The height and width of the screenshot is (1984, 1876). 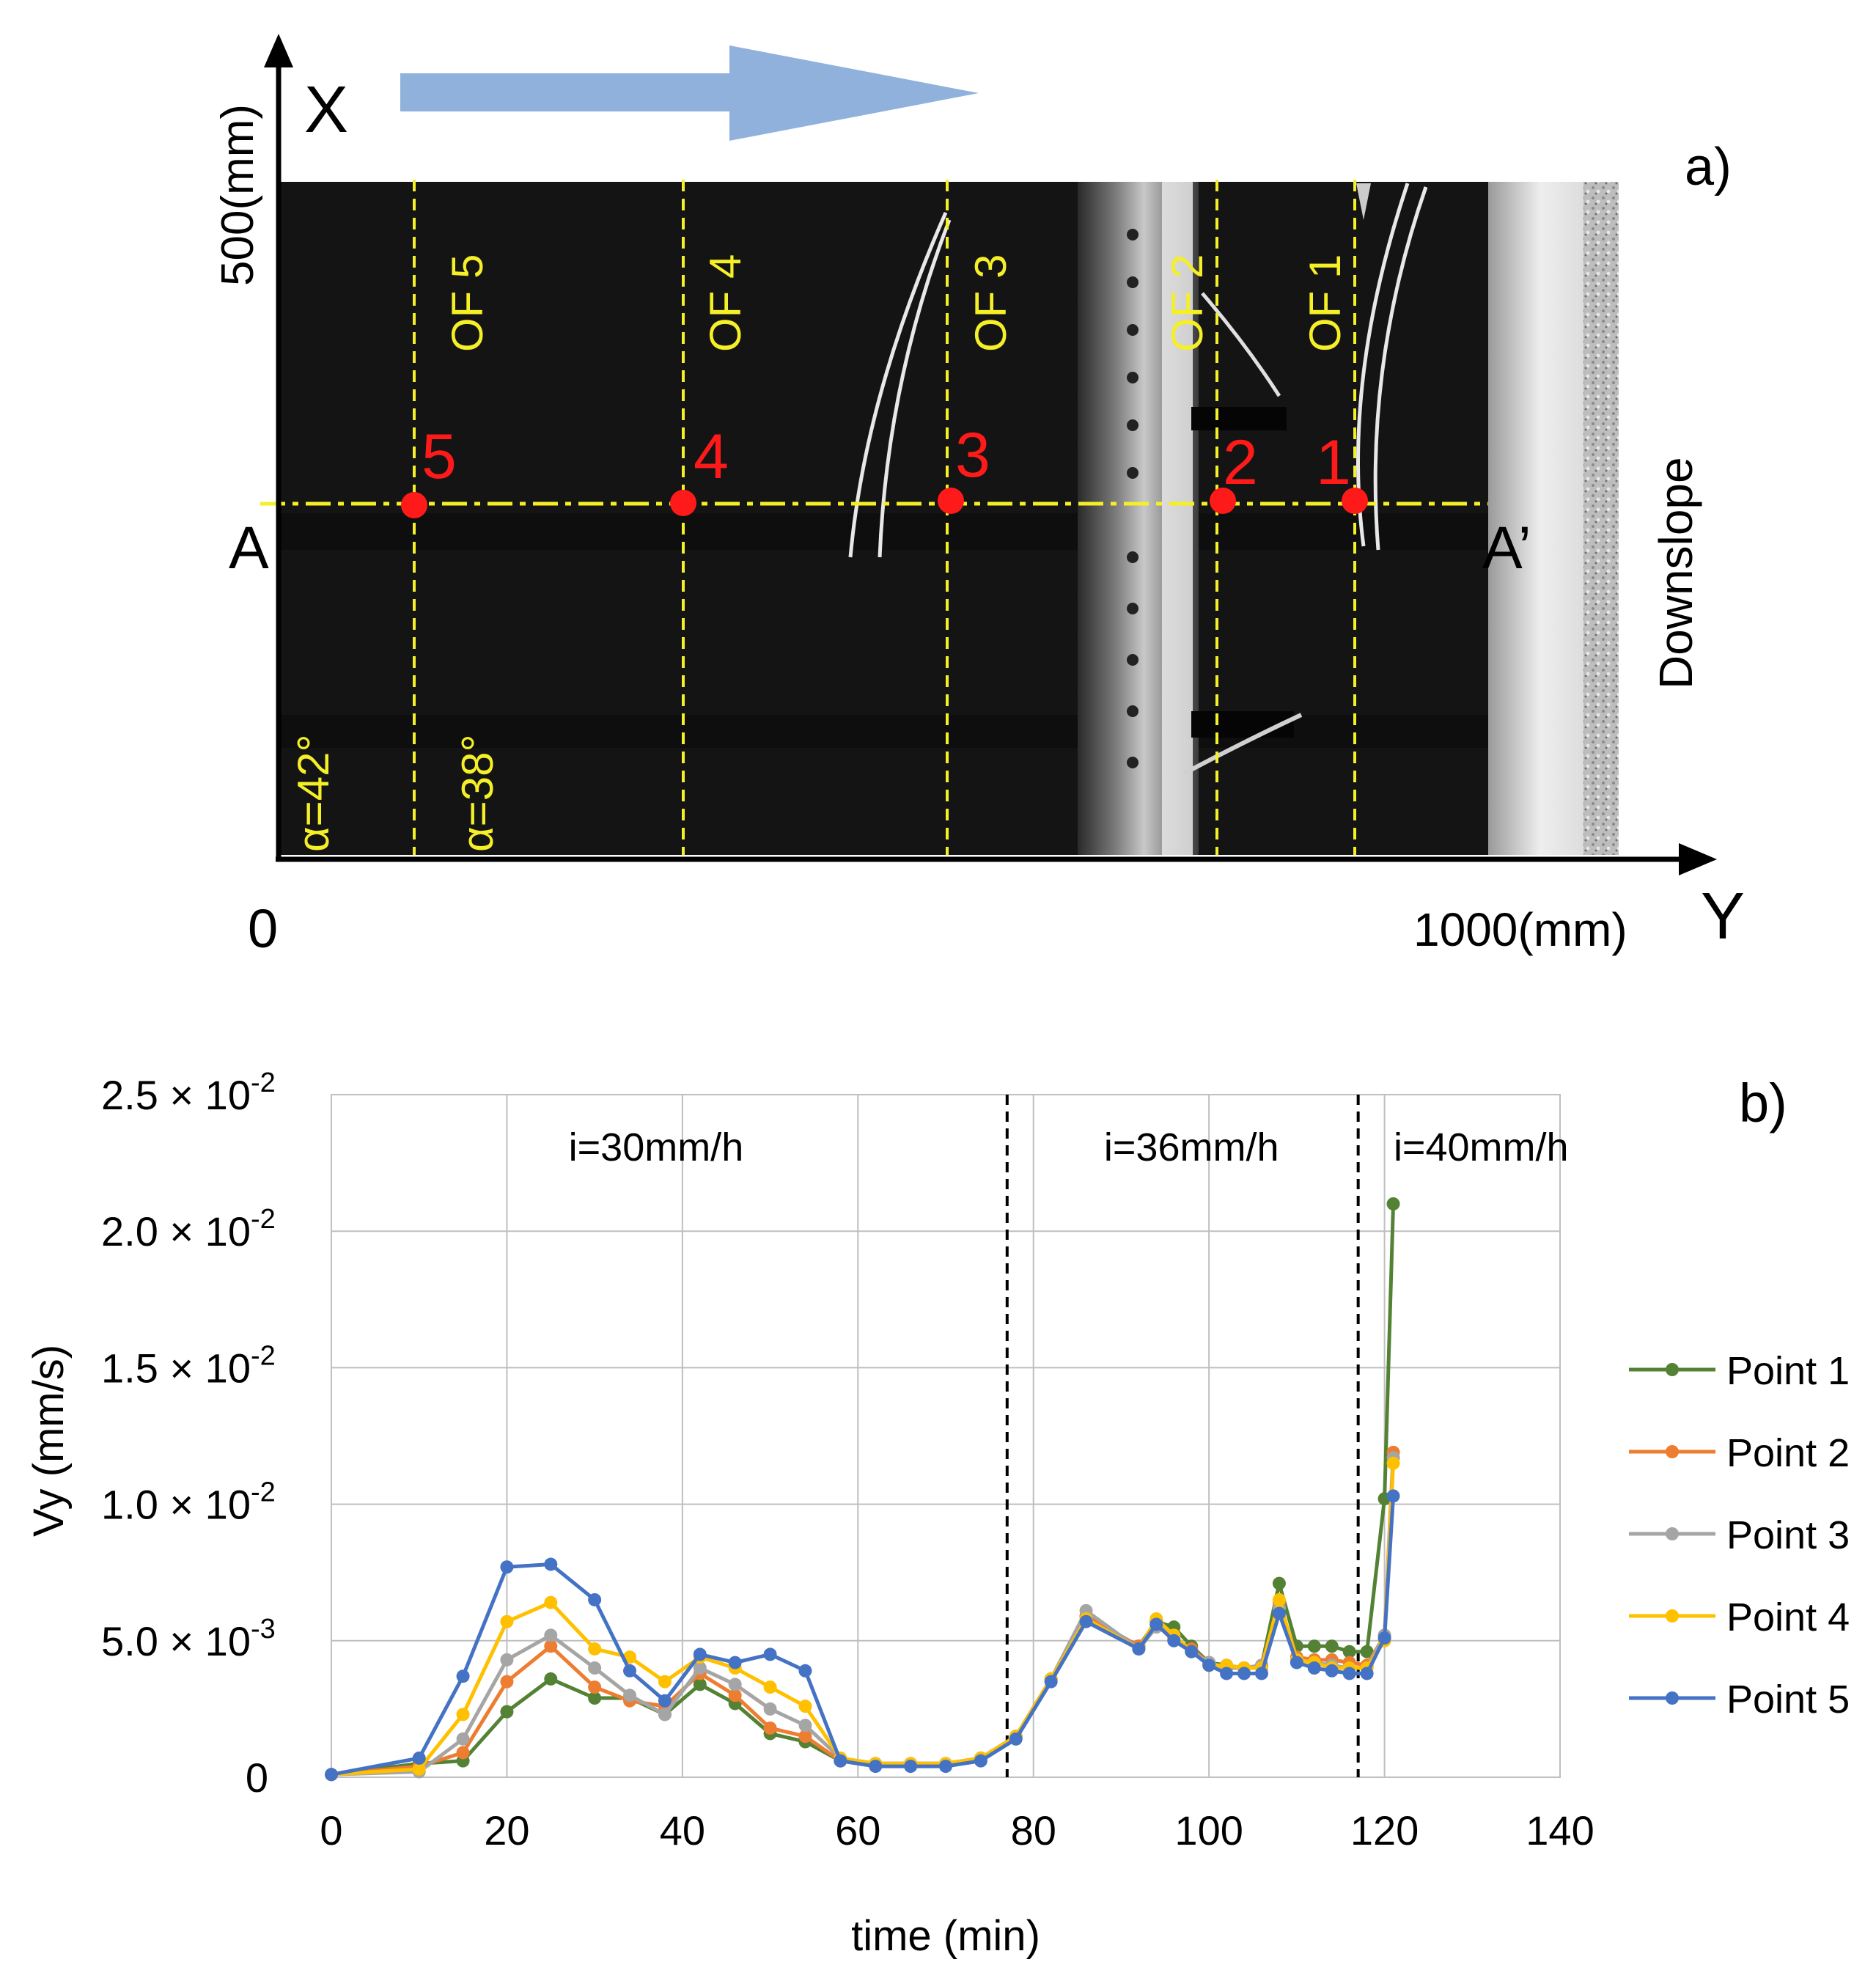 What do you see at coordinates (1788, 1535) in the screenshot?
I see `legend-label: Point 3` at bounding box center [1788, 1535].